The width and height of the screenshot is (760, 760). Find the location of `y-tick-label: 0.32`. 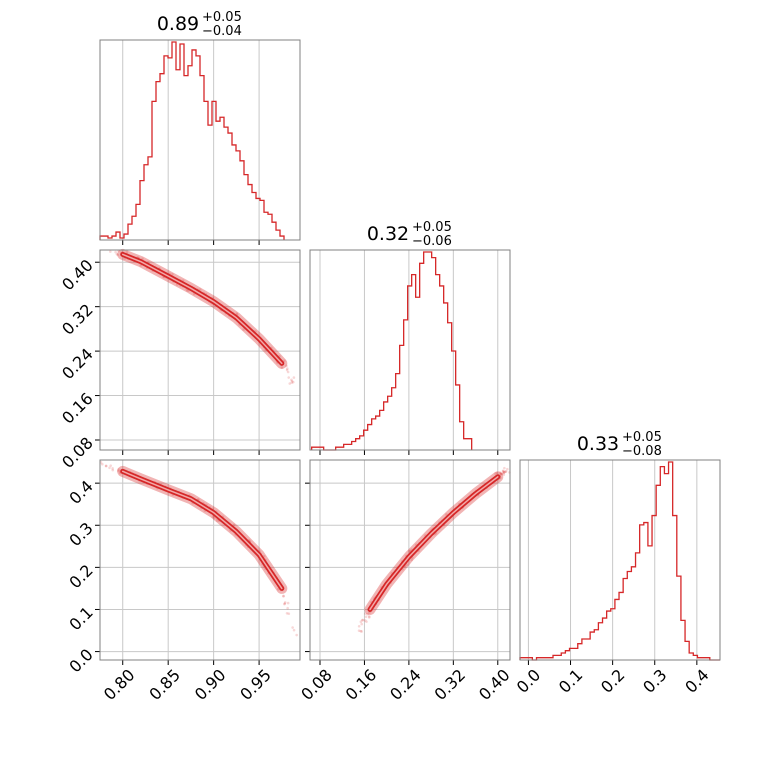

y-tick-label: 0.32 is located at coordinates (77, 319).